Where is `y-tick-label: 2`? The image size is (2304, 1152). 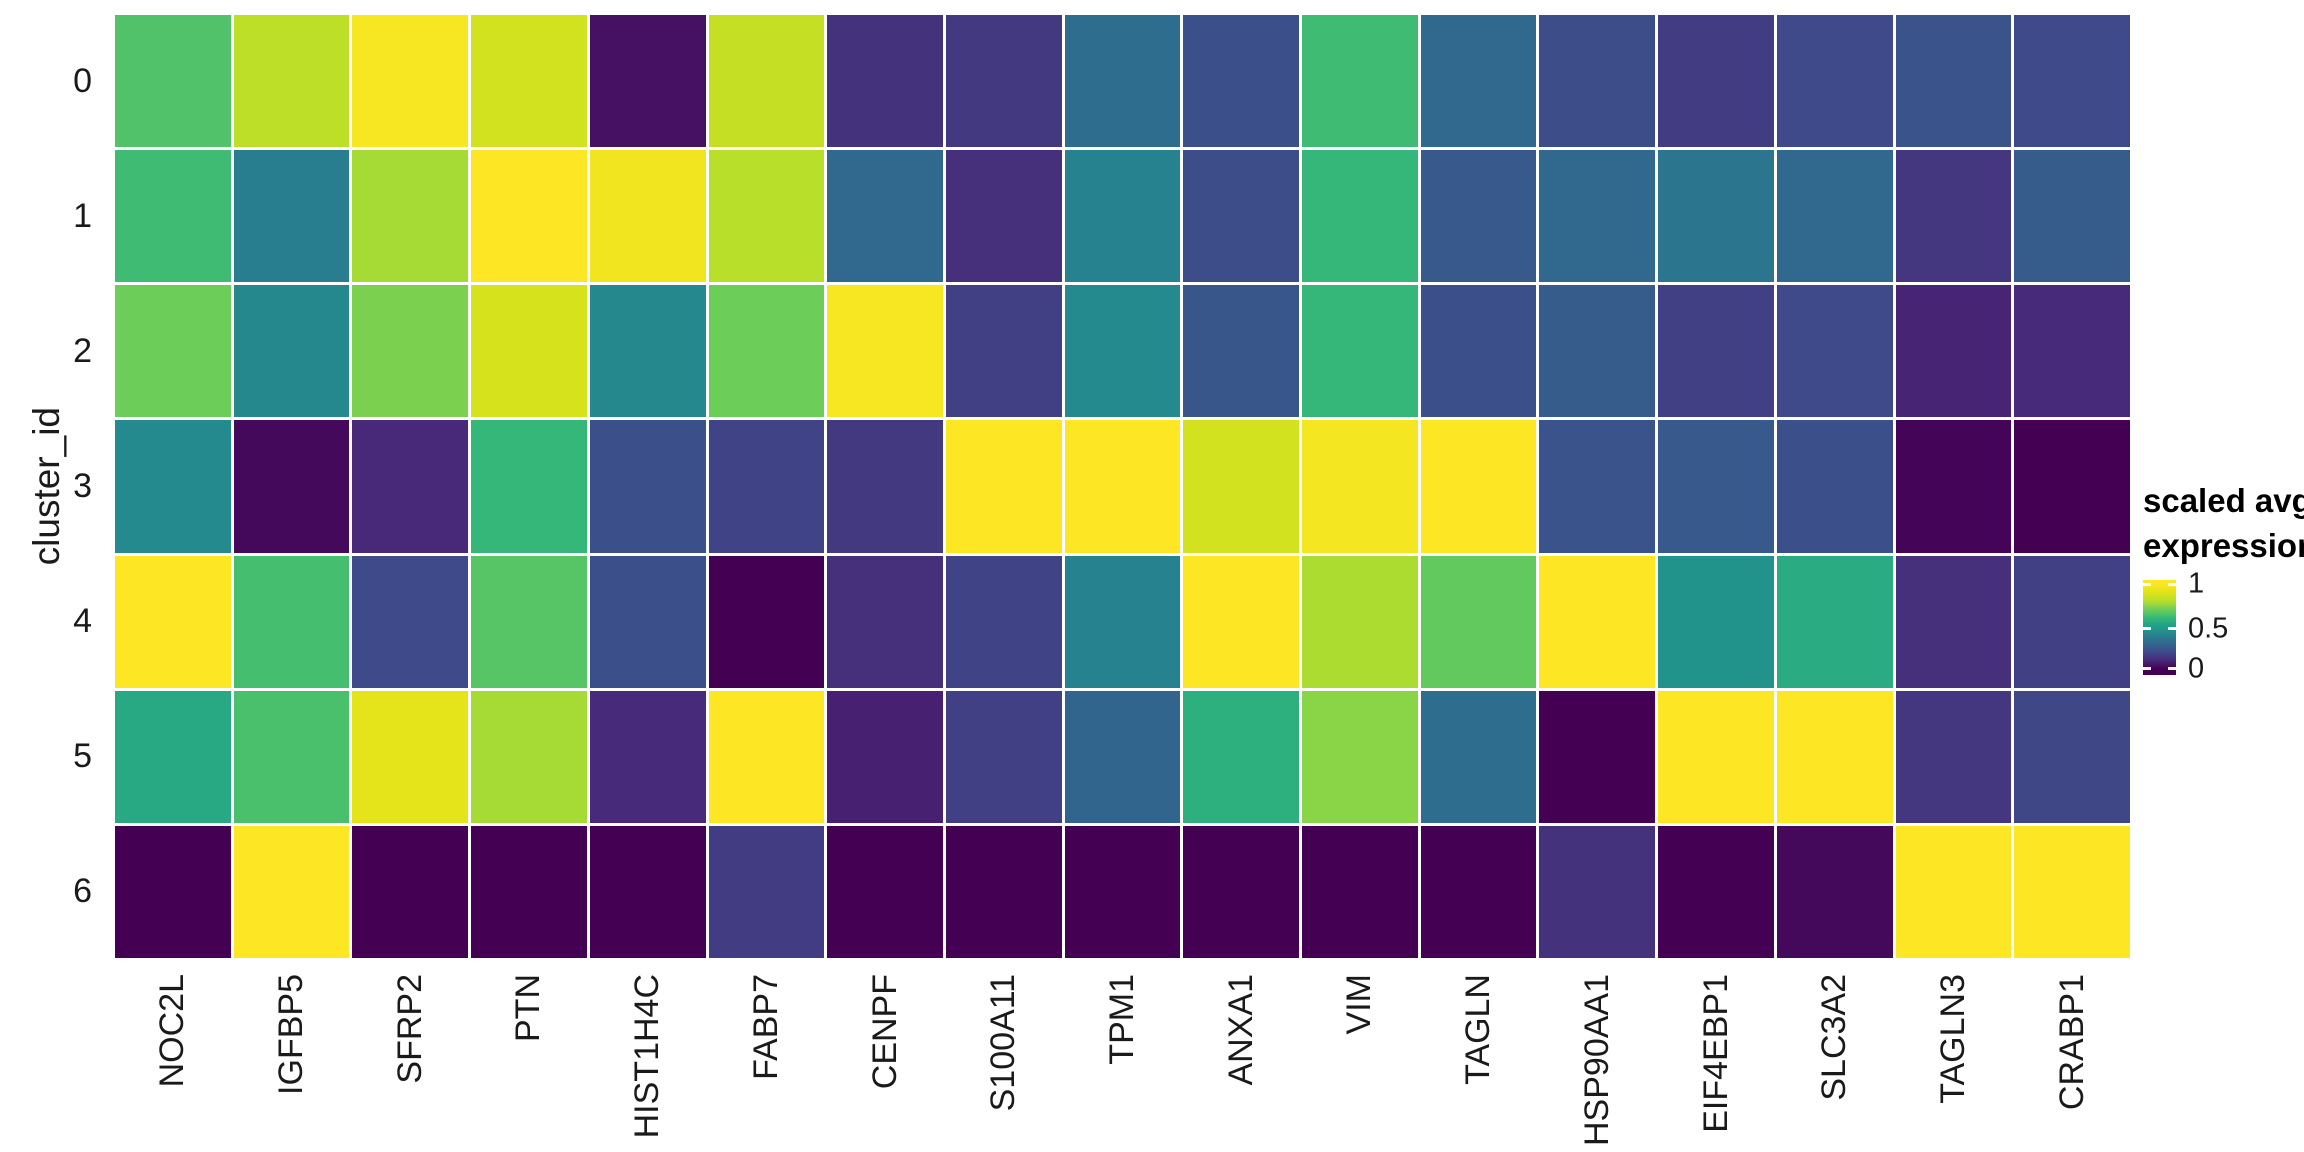 y-tick-label: 2 is located at coordinates (82, 350).